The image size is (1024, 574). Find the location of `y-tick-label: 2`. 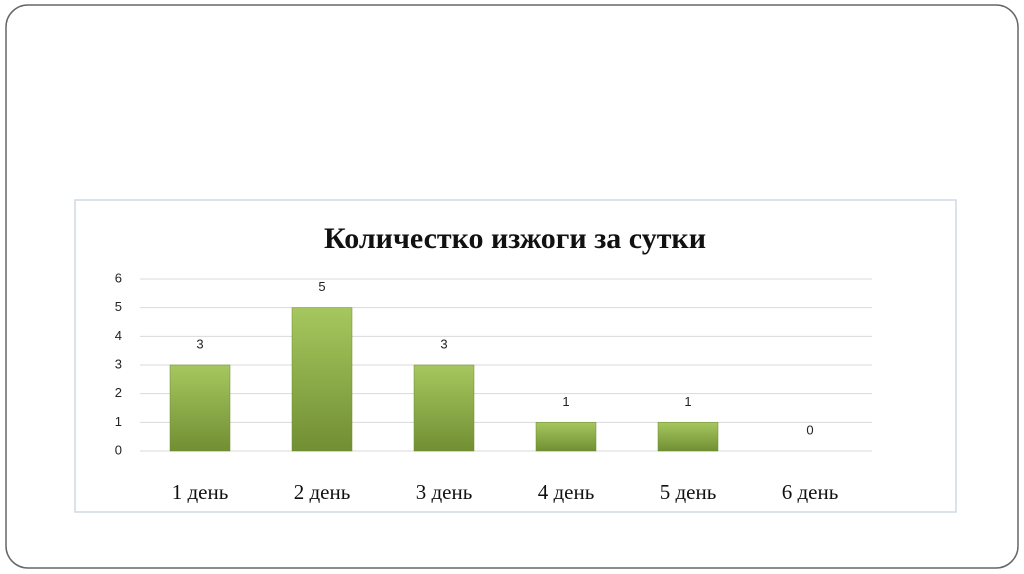

y-tick-label: 2 is located at coordinates (118, 392).